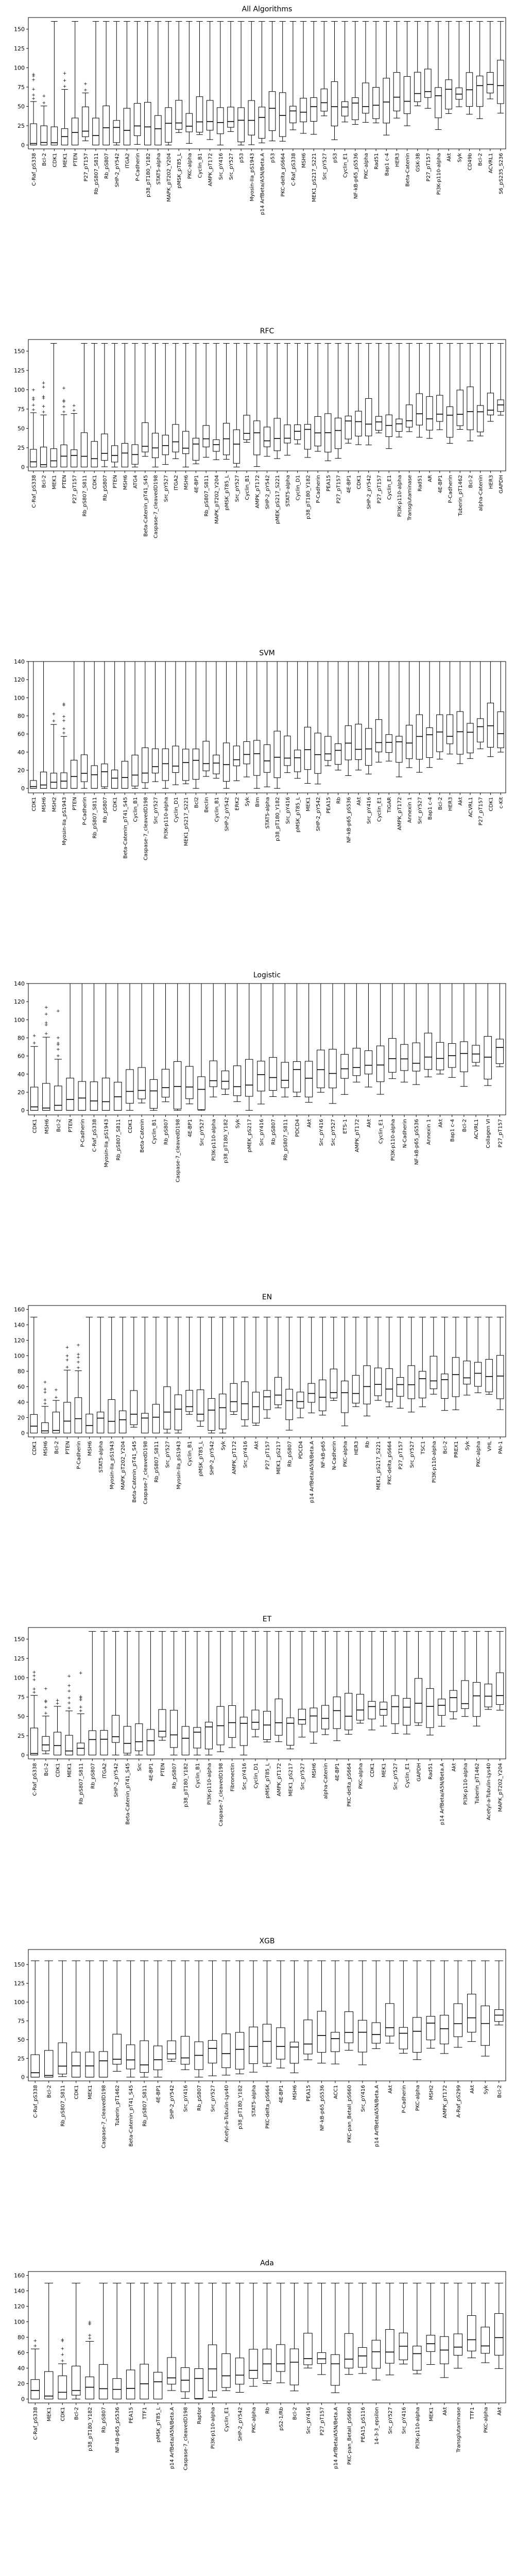 The image size is (515, 2576). Describe the element at coordinates (420, 810) in the screenshot. I see `x-tick-label: Src_pY527` at that location.